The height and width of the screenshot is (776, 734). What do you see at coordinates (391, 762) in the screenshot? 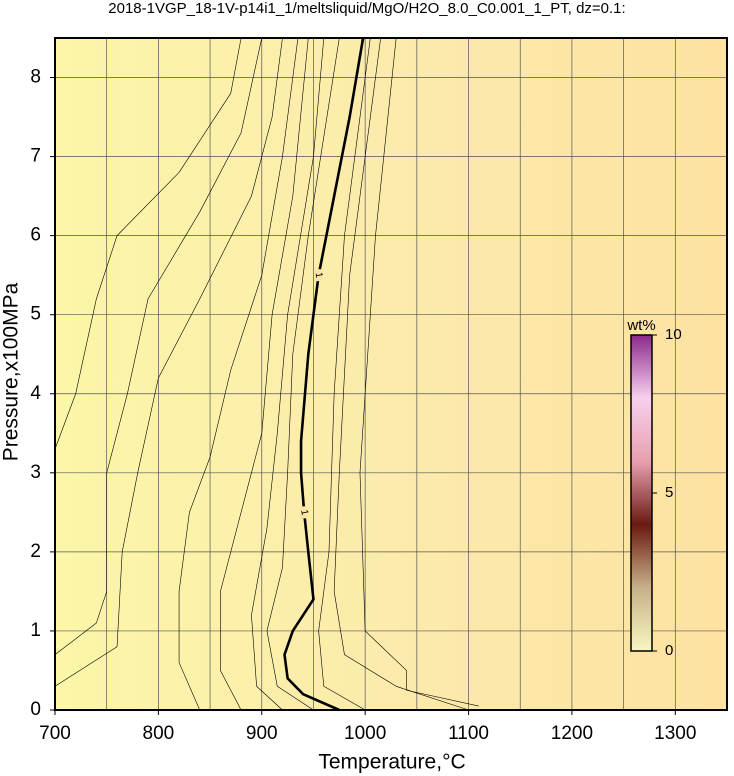
I see `x-axis-label: Temperature,°C` at bounding box center [391, 762].